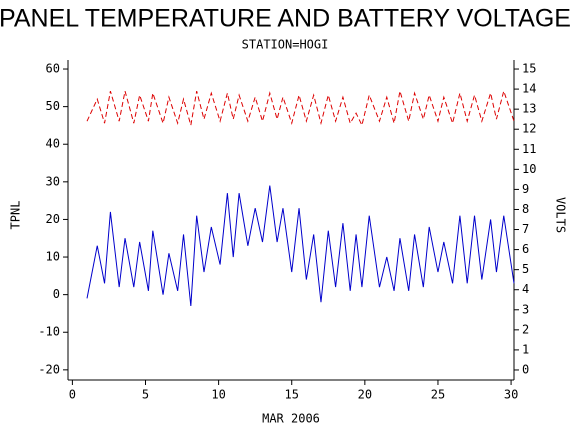  I want to click on y2-tick-label: 13, so click(529, 109).